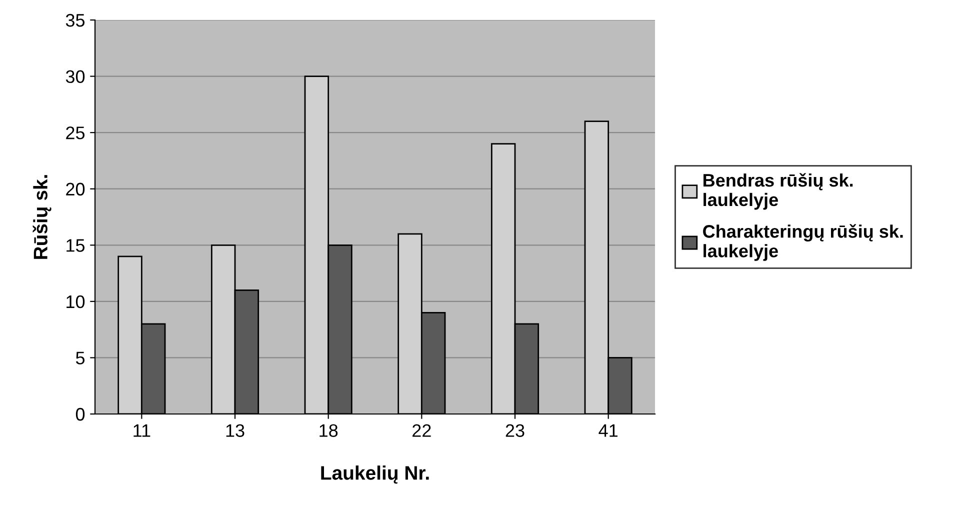  I want to click on x-tick-label: 22, so click(421, 430).